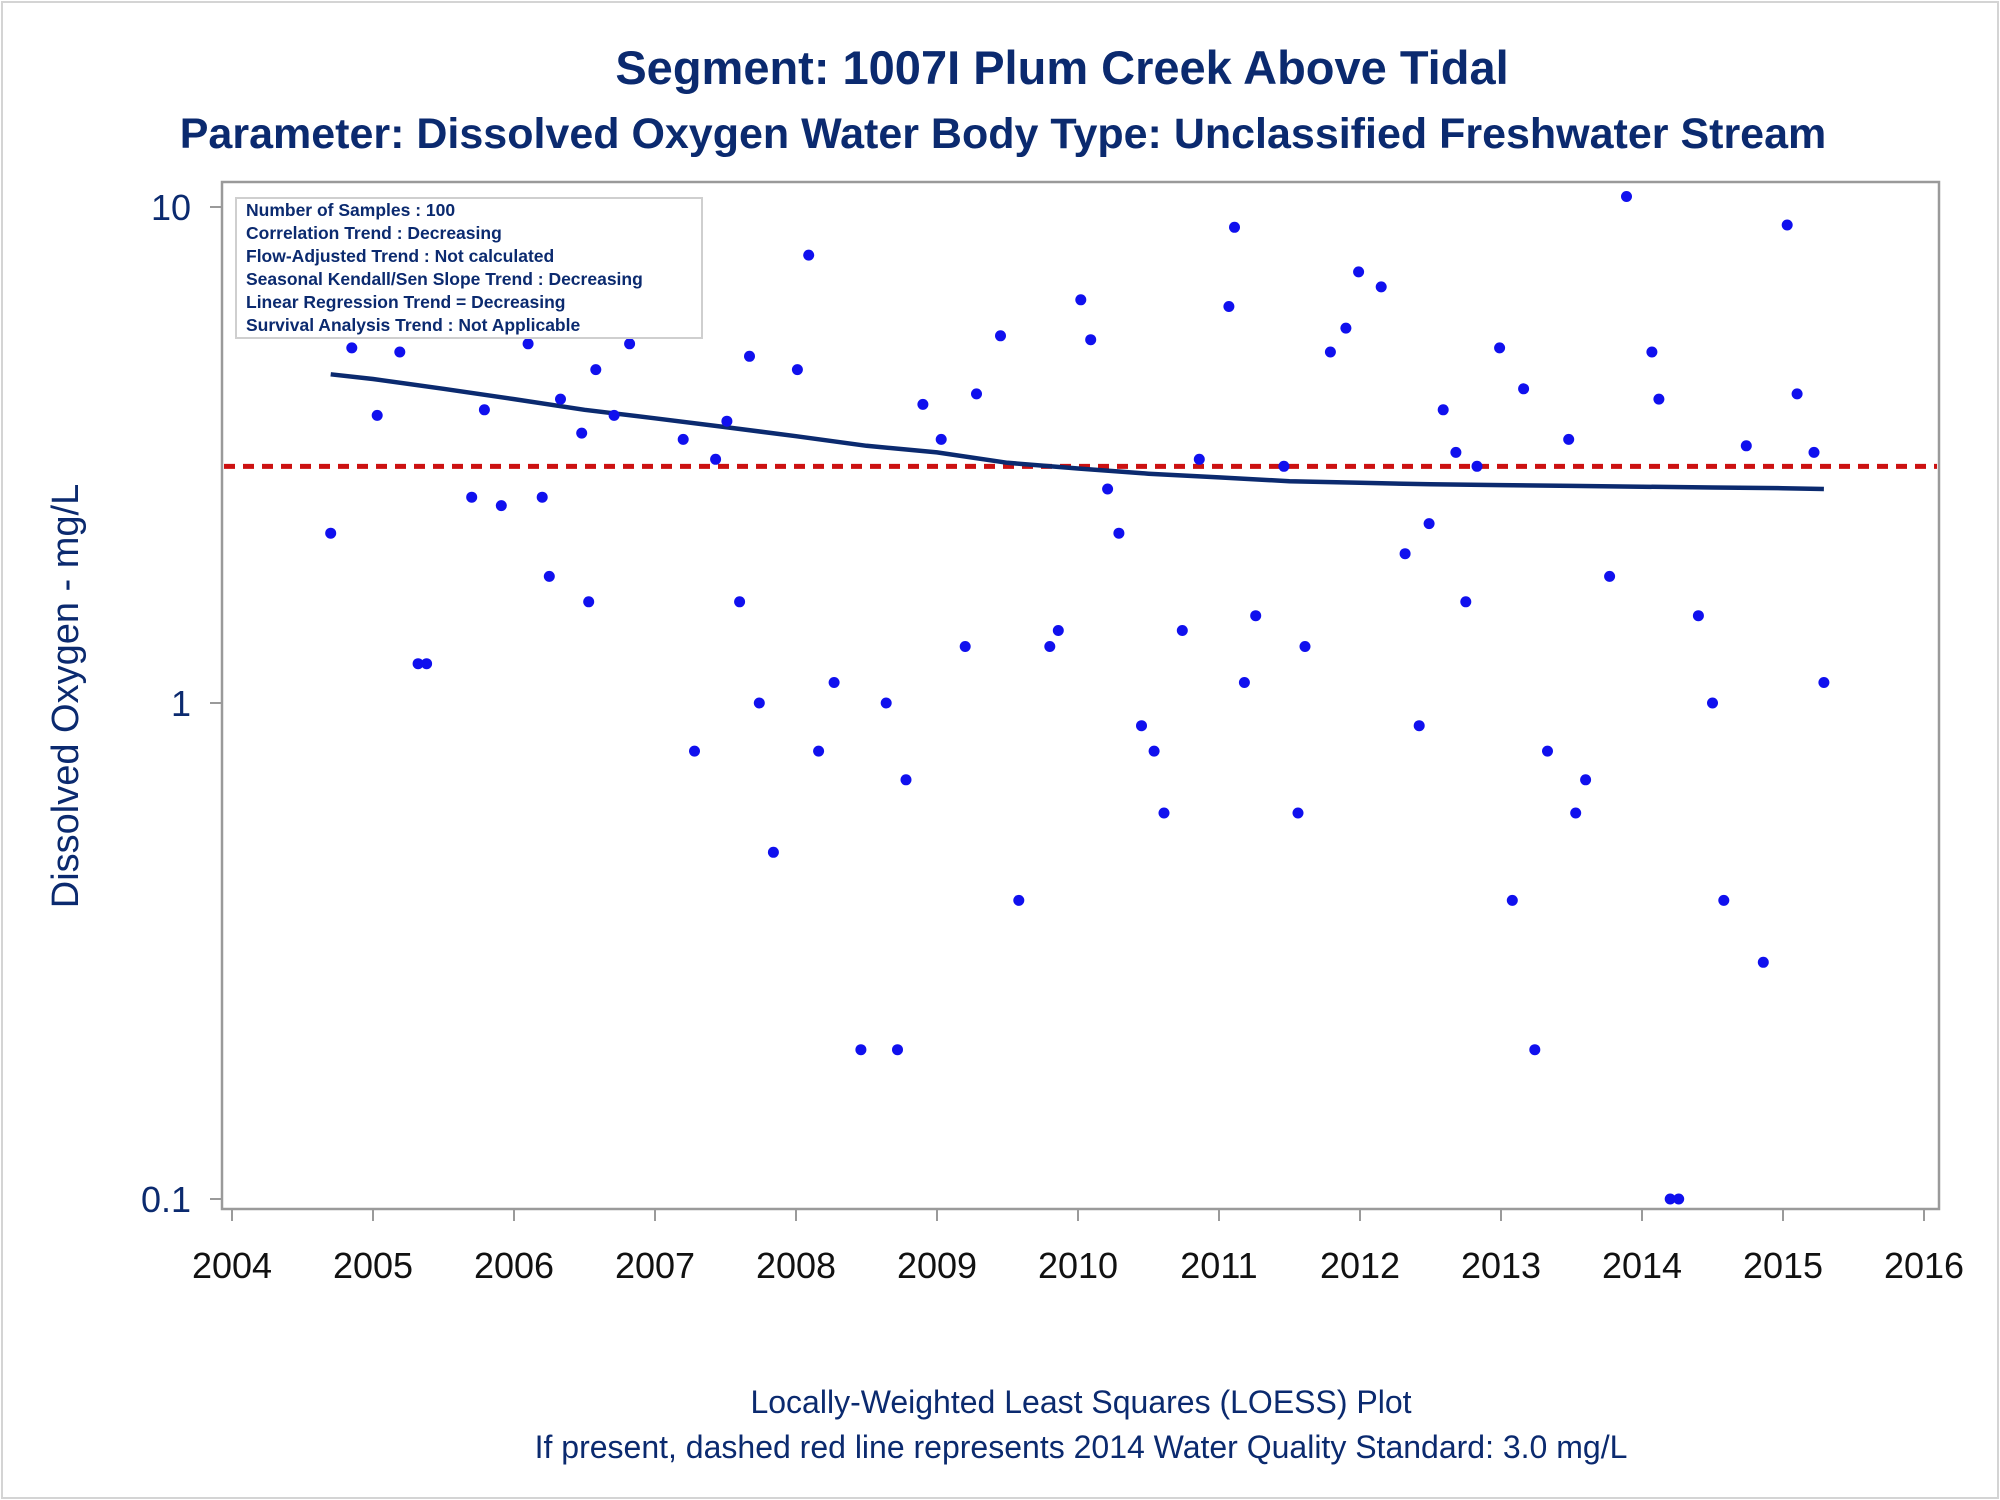 This screenshot has height=1500, width=2000. I want to click on info-line-survival-analysis: Survival Analysis Trend : Not Applicable, so click(413, 325).